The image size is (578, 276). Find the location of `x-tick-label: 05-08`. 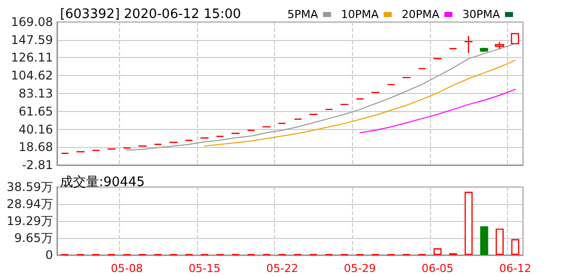

x-tick-label: 05-08 is located at coordinates (126, 268).